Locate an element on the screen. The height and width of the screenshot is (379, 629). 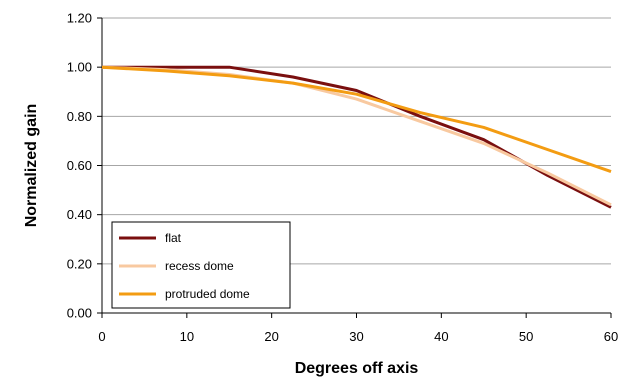
x-tick-label: 40 is located at coordinates (441, 336).